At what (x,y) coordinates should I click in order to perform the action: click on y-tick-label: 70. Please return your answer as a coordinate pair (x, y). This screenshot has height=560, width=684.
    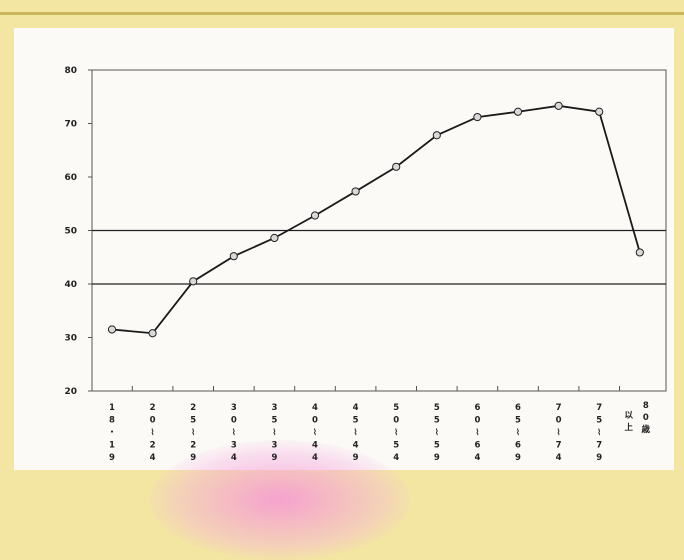
    Looking at the image, I should click on (70, 125).